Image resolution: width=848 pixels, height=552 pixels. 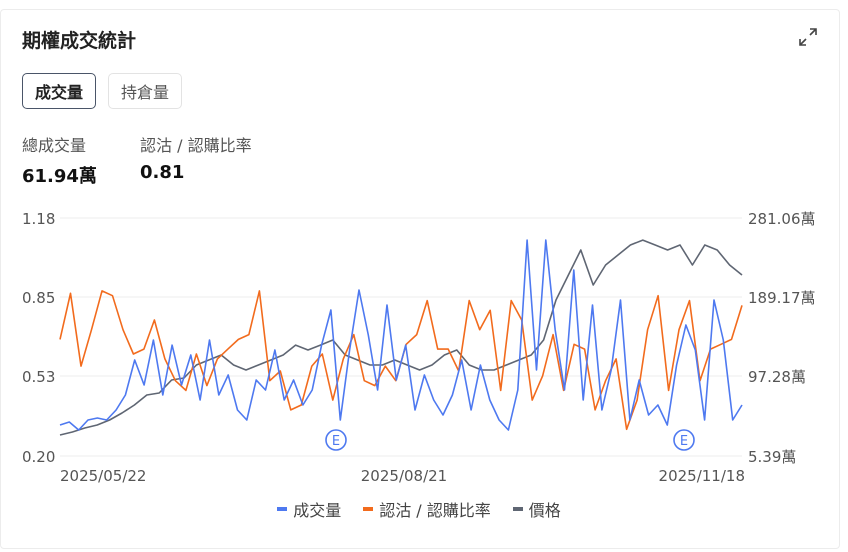 I want to click on stat-total-volume: 總成交量 61.94萬, so click(x=59, y=160).